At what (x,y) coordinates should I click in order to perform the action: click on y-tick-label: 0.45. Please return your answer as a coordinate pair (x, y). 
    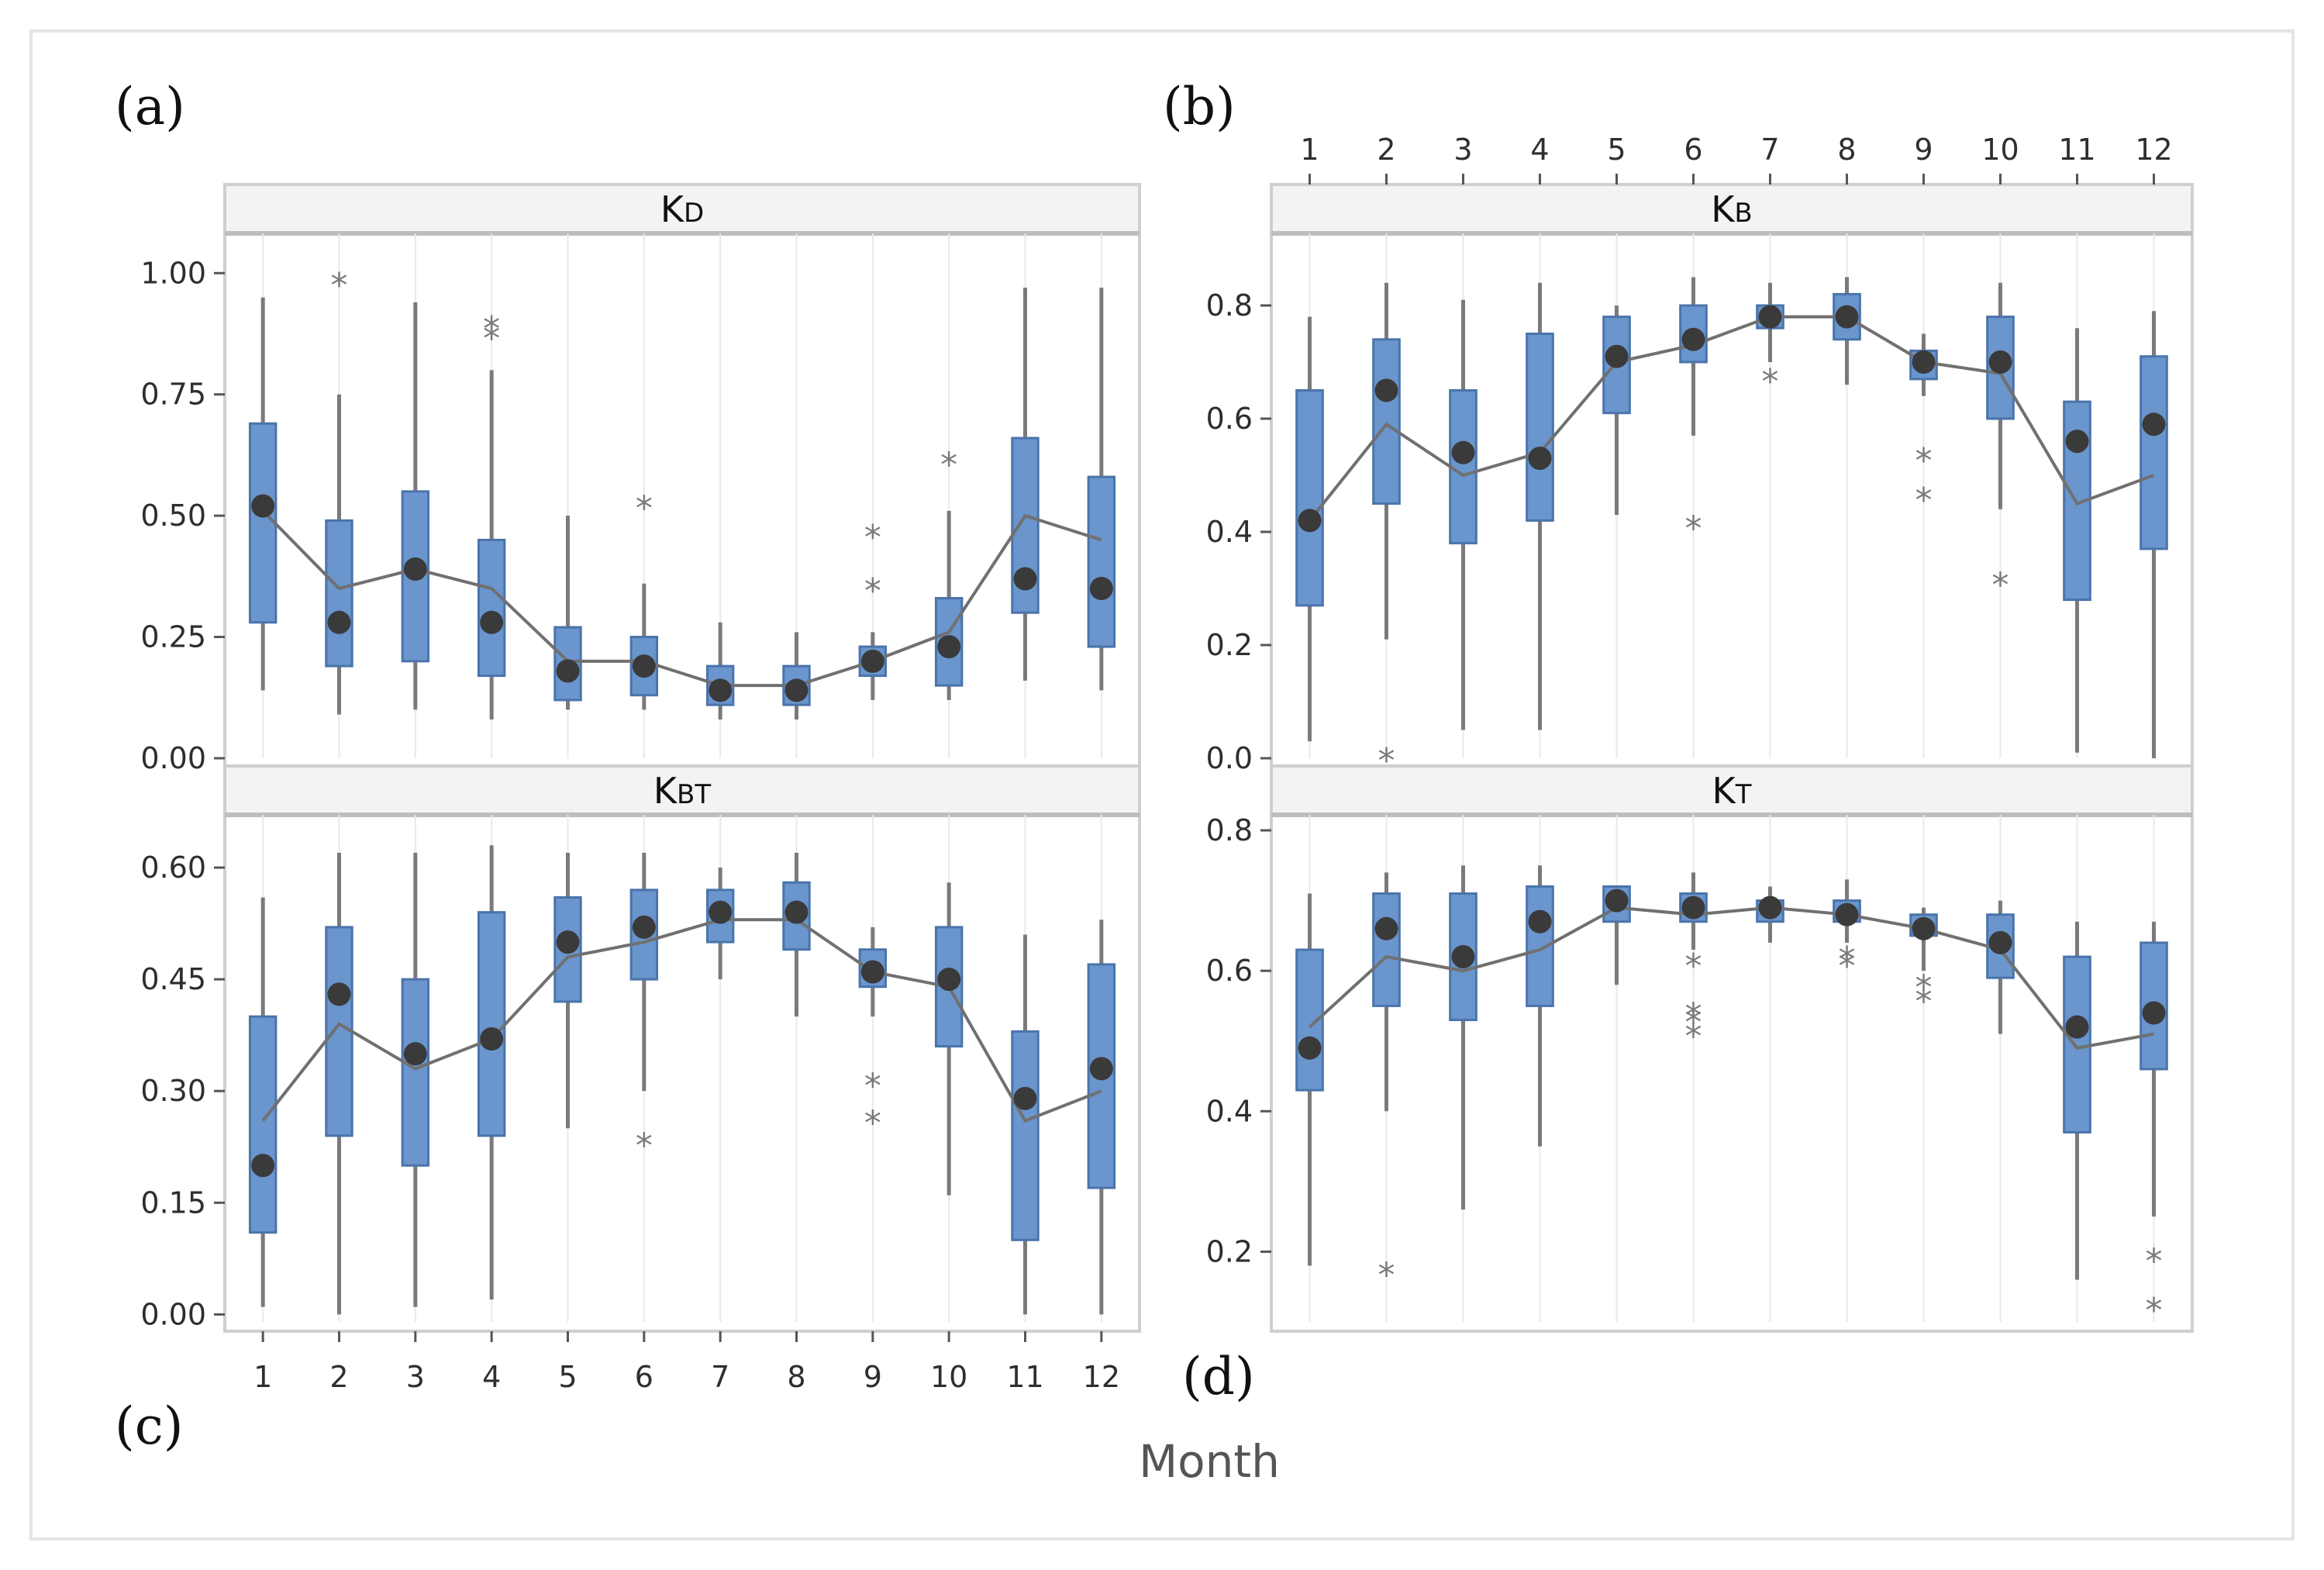
    Looking at the image, I should click on (173, 979).